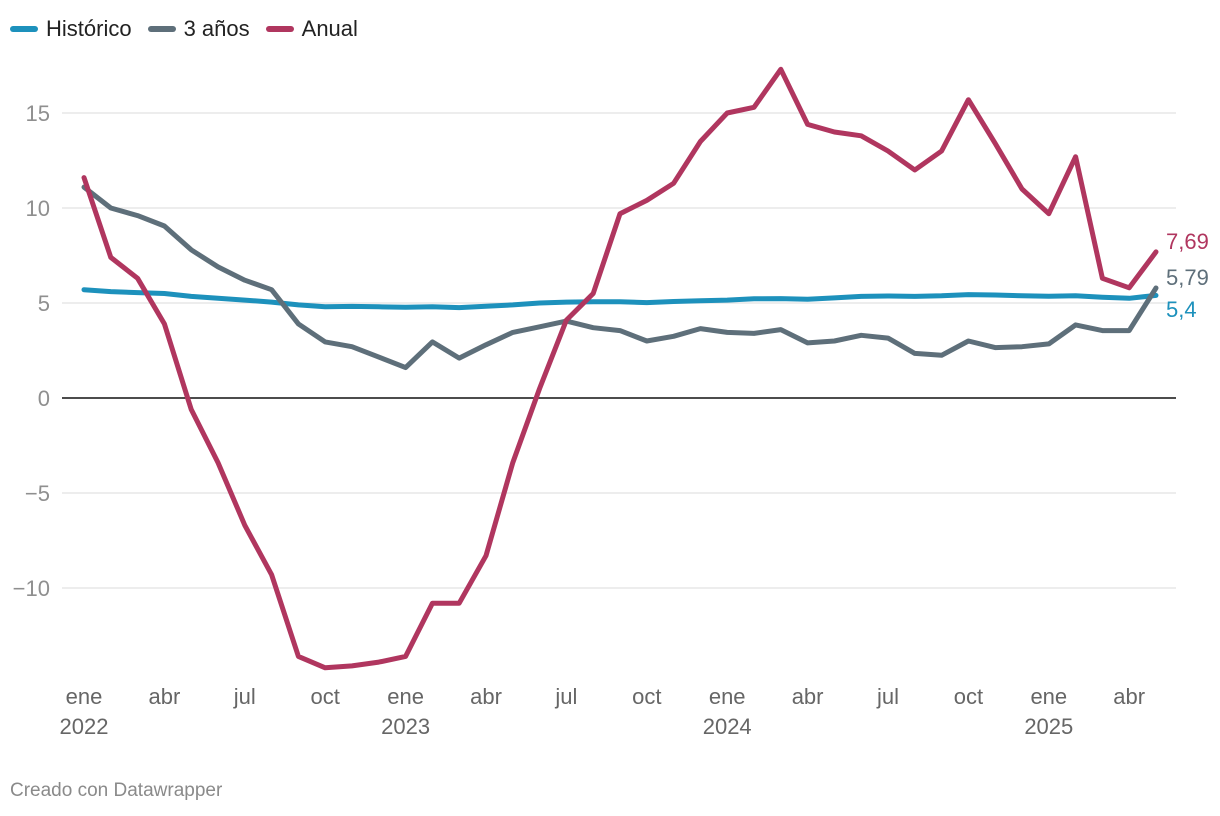 The width and height of the screenshot is (1220, 816). What do you see at coordinates (405, 726) in the screenshot?
I see `x-tick-year-label: 2023` at bounding box center [405, 726].